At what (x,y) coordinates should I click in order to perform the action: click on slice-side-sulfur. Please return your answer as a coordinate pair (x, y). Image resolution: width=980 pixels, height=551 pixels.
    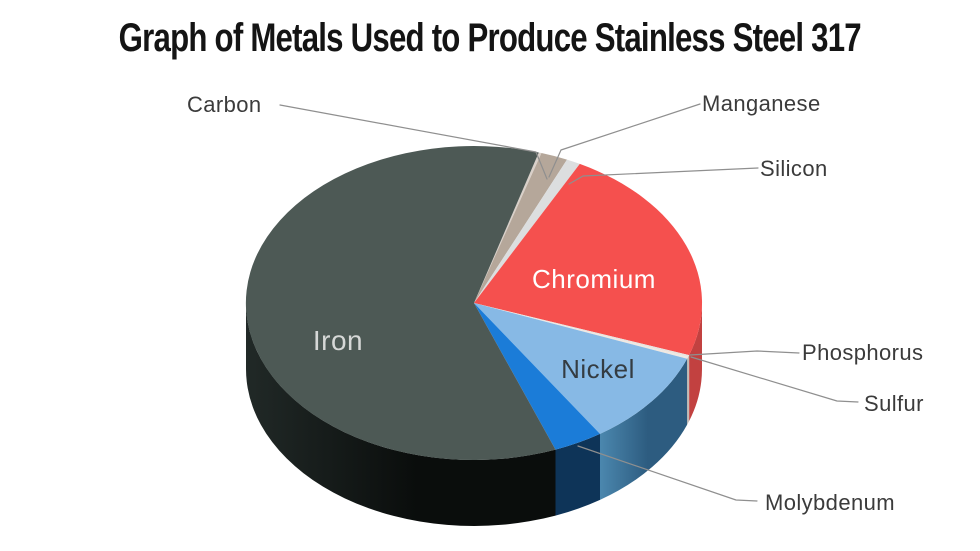
    Looking at the image, I should click on (688, 391).